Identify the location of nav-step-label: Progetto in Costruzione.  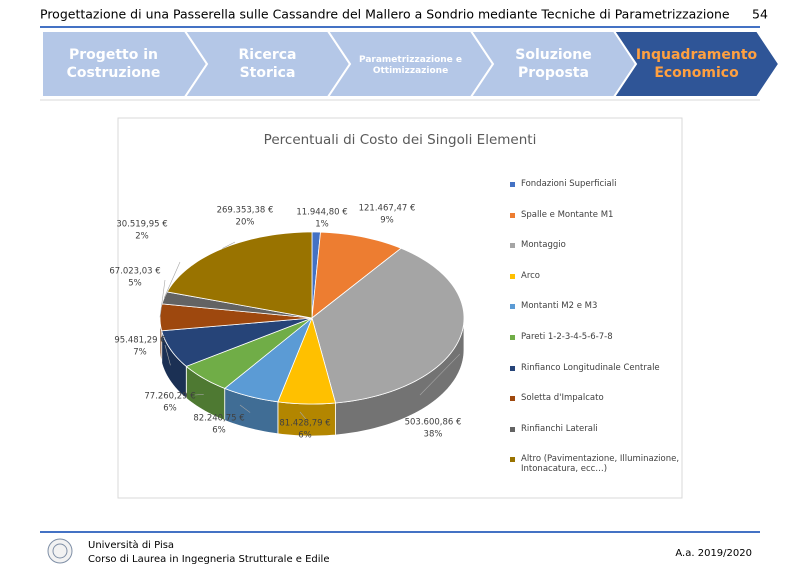
(114, 64).